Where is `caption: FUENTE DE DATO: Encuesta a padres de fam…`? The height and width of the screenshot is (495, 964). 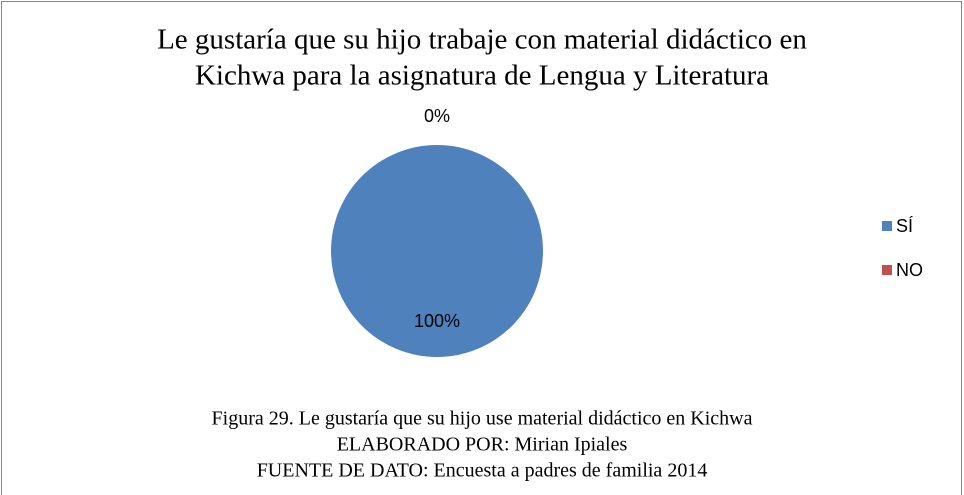 caption: FUENTE DE DATO: Encuesta a padres de fam… is located at coordinates (482, 471).